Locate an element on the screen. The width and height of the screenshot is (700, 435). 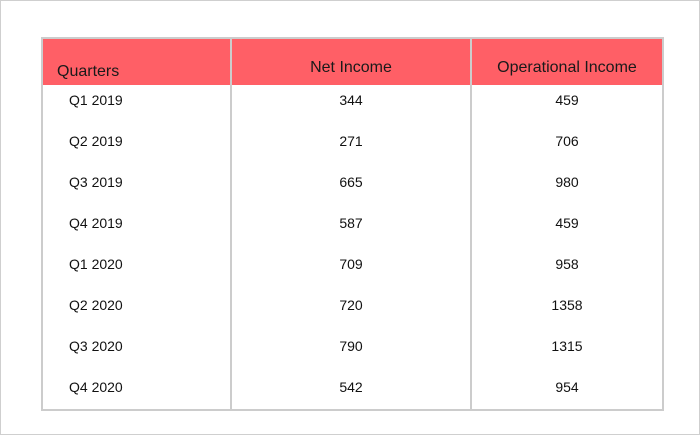
net-income-cell: 542 is located at coordinates (351, 391).